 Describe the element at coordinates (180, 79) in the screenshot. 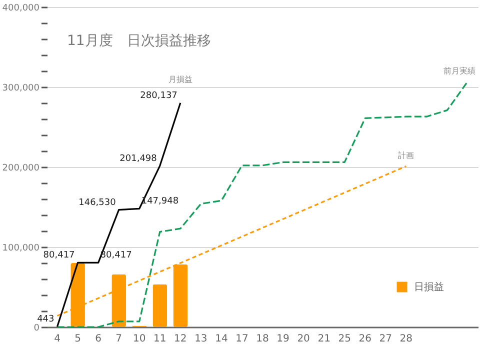

I see `text: 月損益` at that location.